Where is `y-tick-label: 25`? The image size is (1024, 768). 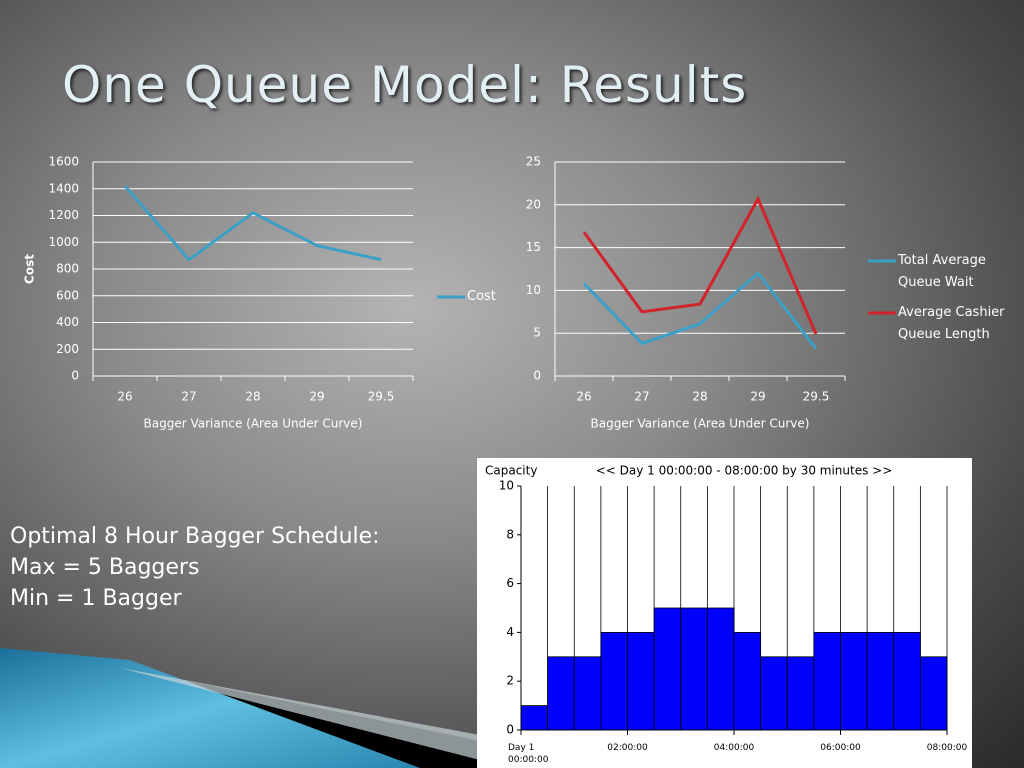
y-tick-label: 25 is located at coordinates (533, 162).